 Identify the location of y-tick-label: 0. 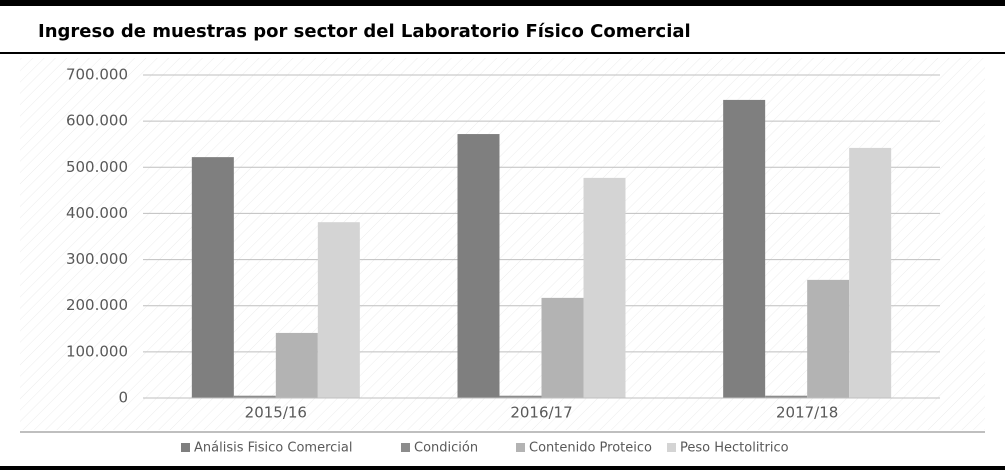
(123, 398).